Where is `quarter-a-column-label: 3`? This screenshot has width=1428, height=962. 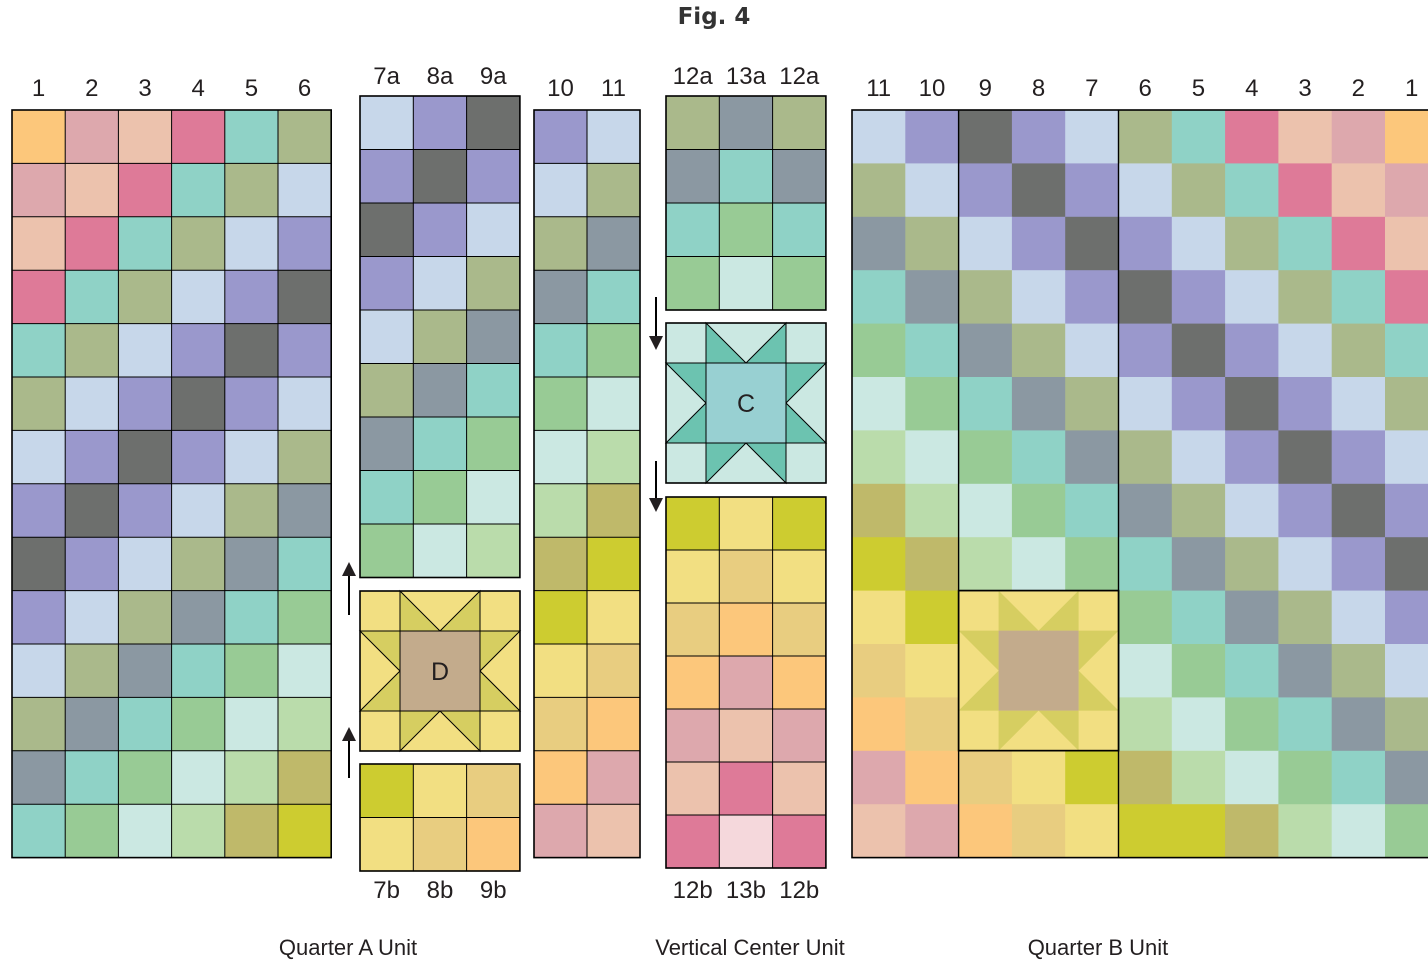
quarter-a-column-label: 3 is located at coordinates (144, 88).